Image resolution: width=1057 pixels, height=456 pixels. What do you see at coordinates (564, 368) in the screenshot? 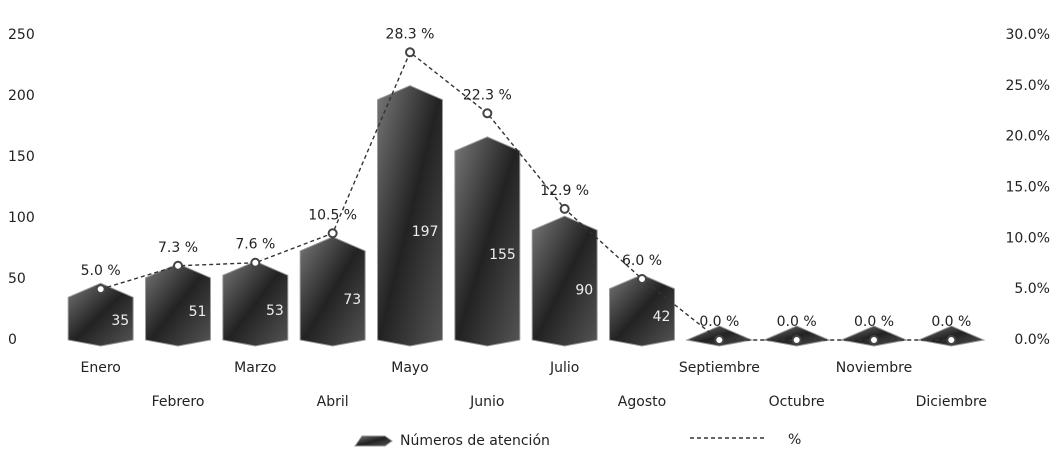
I see `x-tick-label: Julio` at bounding box center [564, 368].